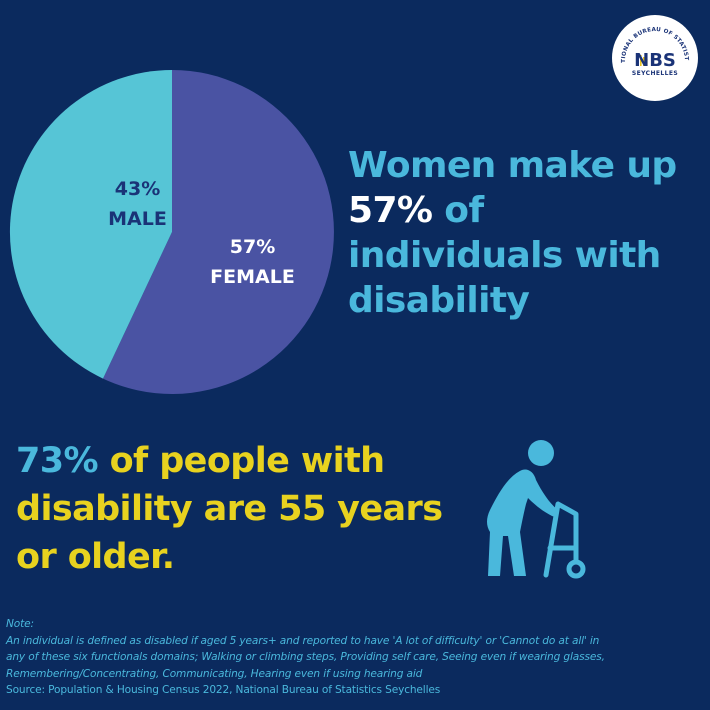 The height and width of the screenshot is (710, 710). What do you see at coordinates (252, 262) in the screenshot?
I see `pie-label-female: 57% FEMALE` at bounding box center [252, 262].